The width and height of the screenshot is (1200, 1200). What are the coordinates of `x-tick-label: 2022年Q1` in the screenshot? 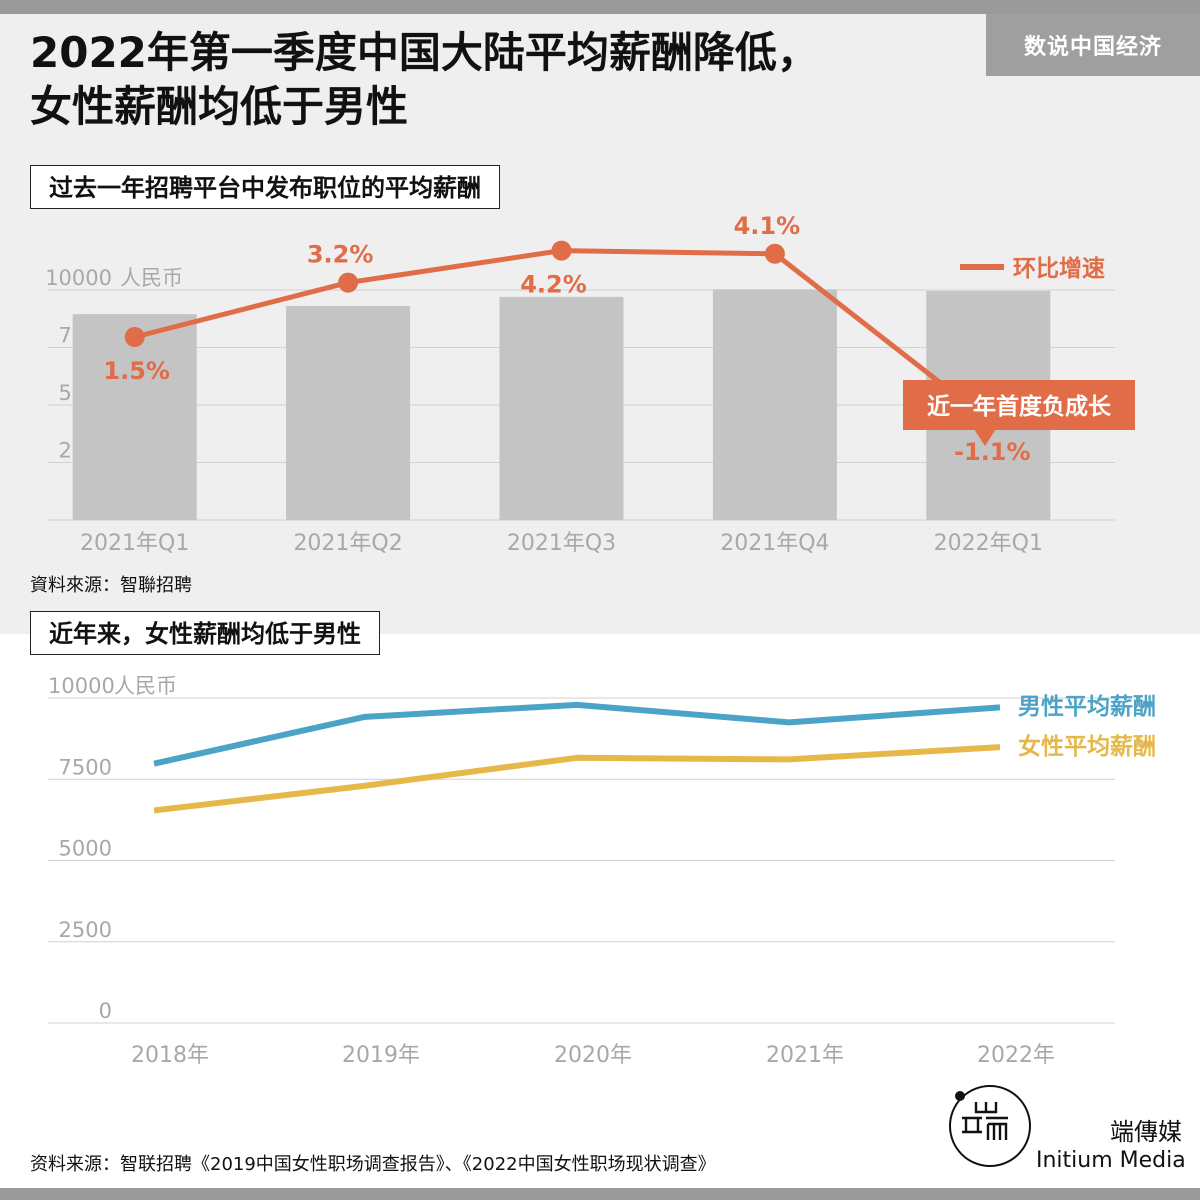 It's located at (988, 543).